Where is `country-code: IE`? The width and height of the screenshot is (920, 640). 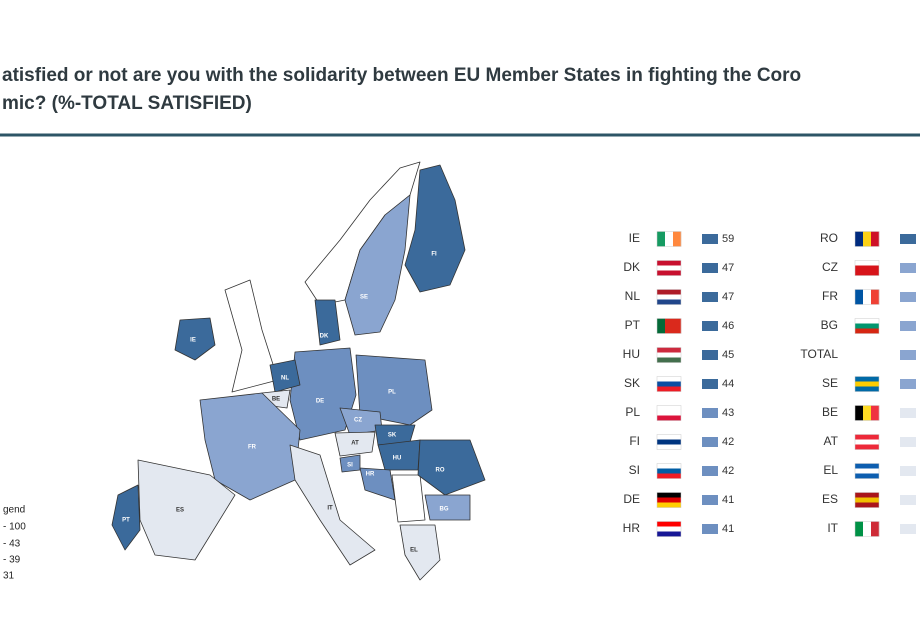 country-code: IE is located at coordinates (634, 238).